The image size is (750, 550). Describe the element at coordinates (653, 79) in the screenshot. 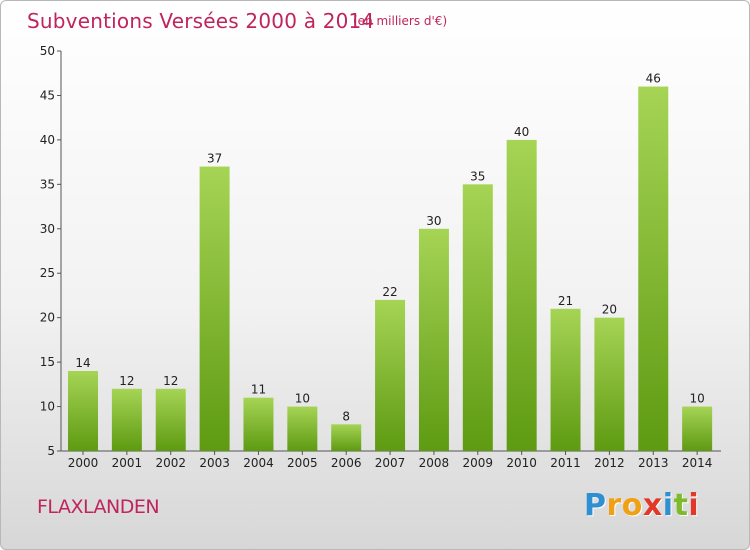

I see `data-label: 46` at that location.